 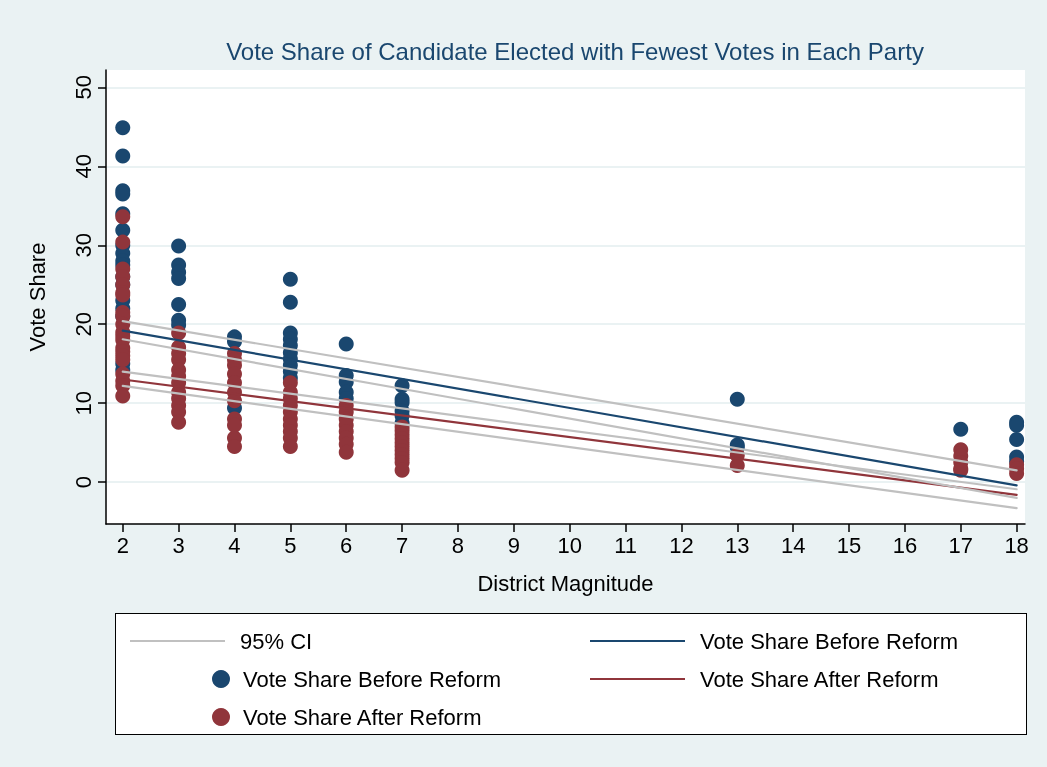 I want to click on x-tick-label: 10, so click(x=569, y=545).